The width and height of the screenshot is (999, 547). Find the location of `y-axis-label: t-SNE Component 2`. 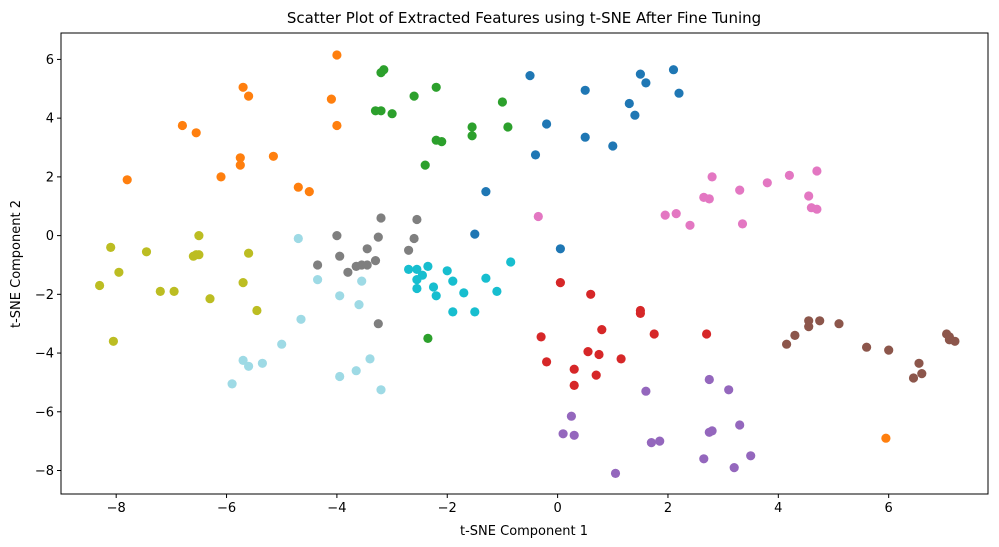

y-axis-label: t-SNE Component 2 is located at coordinates (16, 264).